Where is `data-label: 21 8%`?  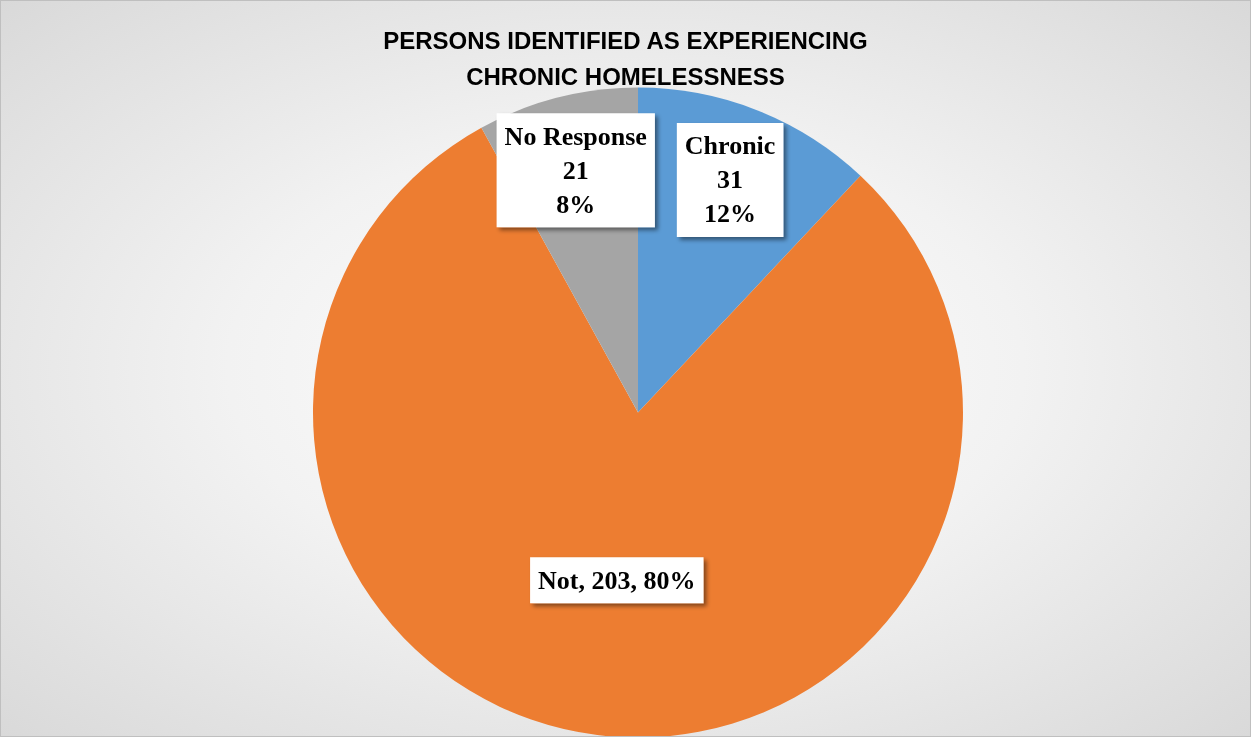 data-label: 21 8% is located at coordinates (576, 187).